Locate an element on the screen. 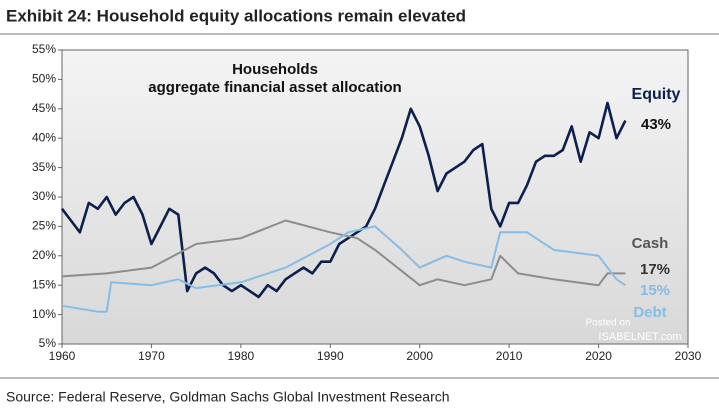 The image size is (719, 409). annotation: aggregate financial asset allocation is located at coordinates (274, 87).